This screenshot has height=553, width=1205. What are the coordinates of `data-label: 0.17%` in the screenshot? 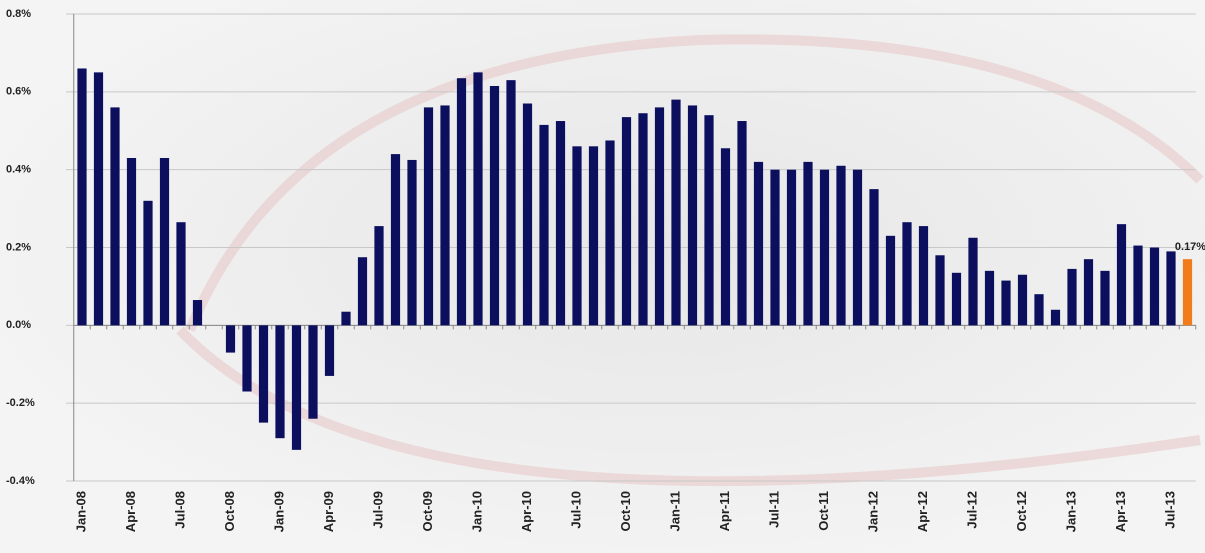 It's located at (1190, 247).